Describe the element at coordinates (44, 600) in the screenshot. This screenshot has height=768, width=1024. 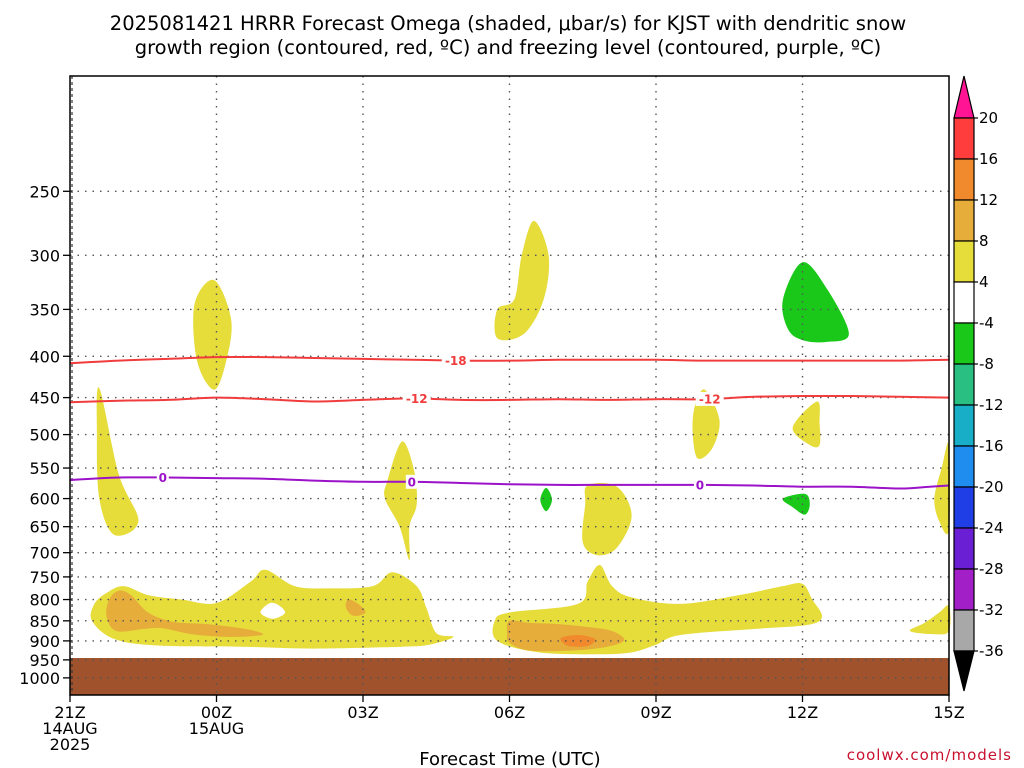
I see `y-tick-label: 800` at that location.